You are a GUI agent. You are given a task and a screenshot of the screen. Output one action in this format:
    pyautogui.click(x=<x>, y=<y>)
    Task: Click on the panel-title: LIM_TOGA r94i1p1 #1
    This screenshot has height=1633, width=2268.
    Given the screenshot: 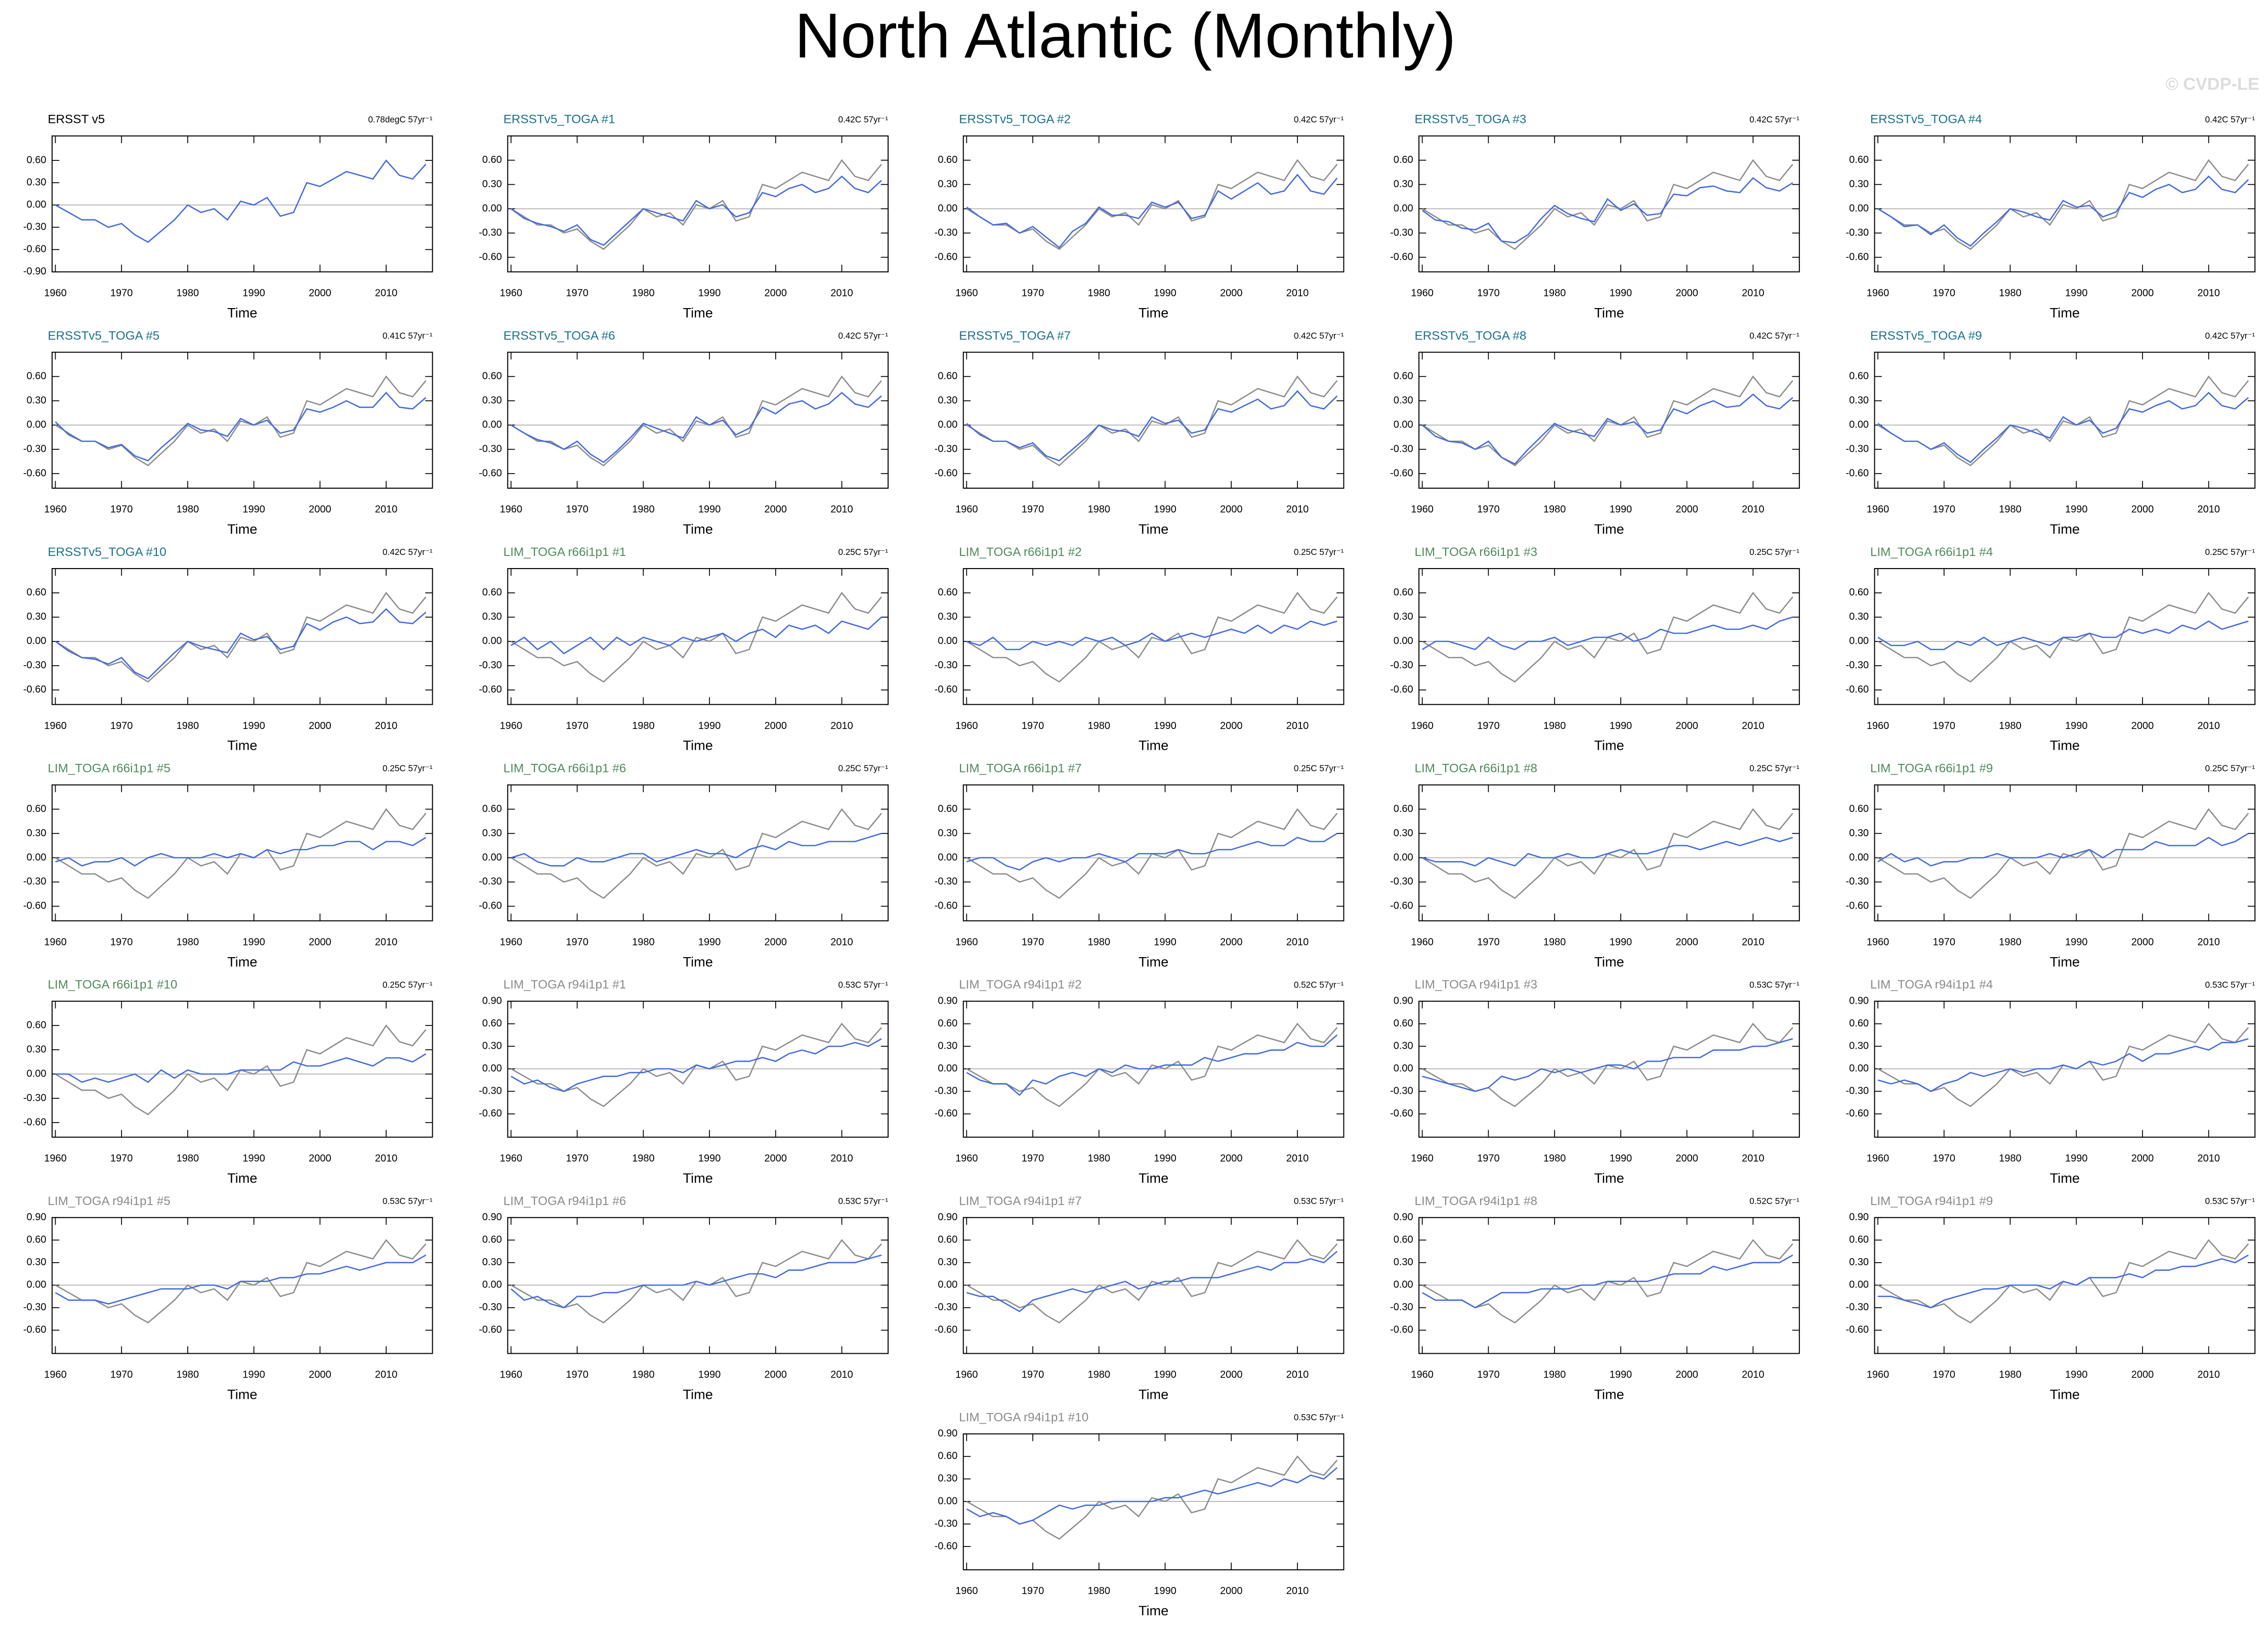 What is the action you would take?
    pyautogui.click(x=564, y=985)
    